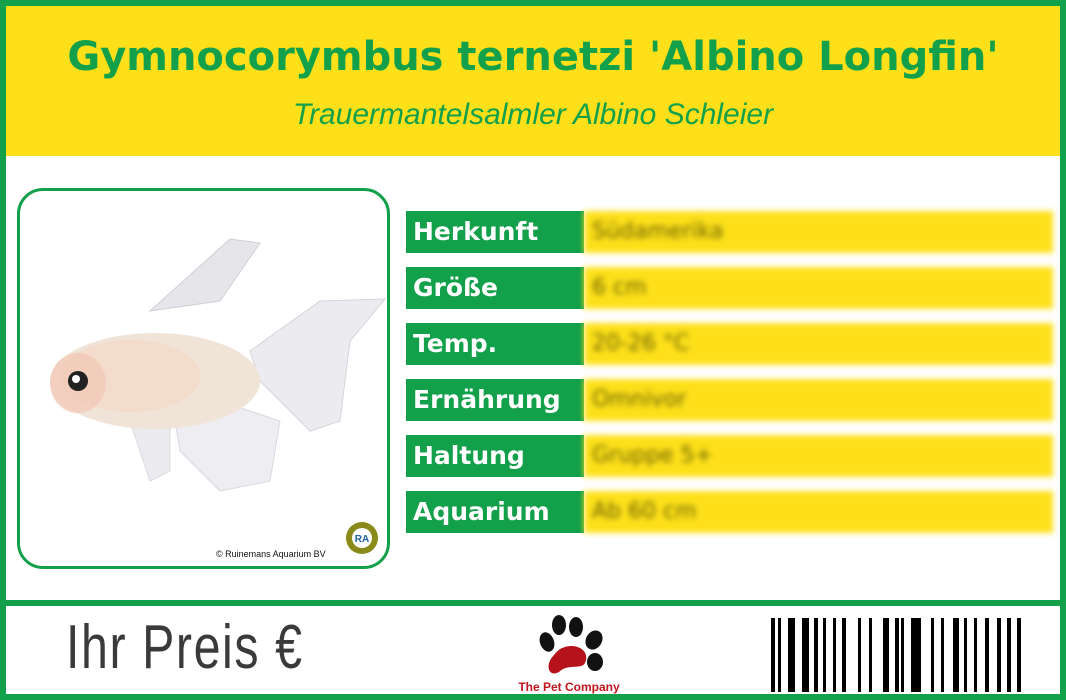  I want to click on brand-name: The Pet Company, so click(569, 687).